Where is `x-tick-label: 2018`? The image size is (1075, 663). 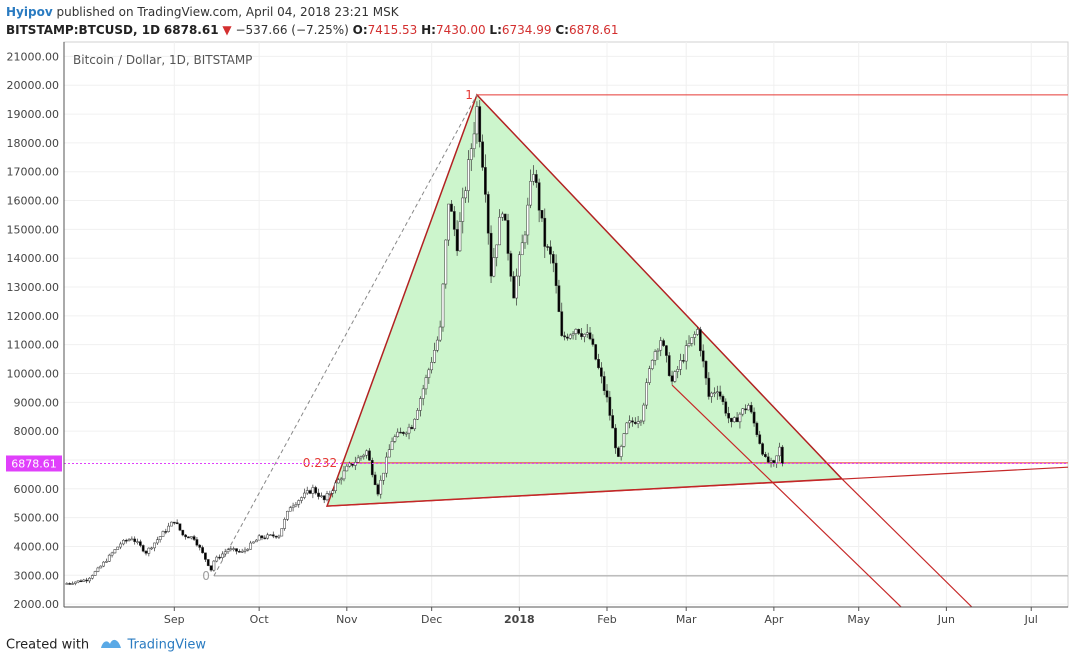 x-tick-label: 2018 is located at coordinates (519, 619).